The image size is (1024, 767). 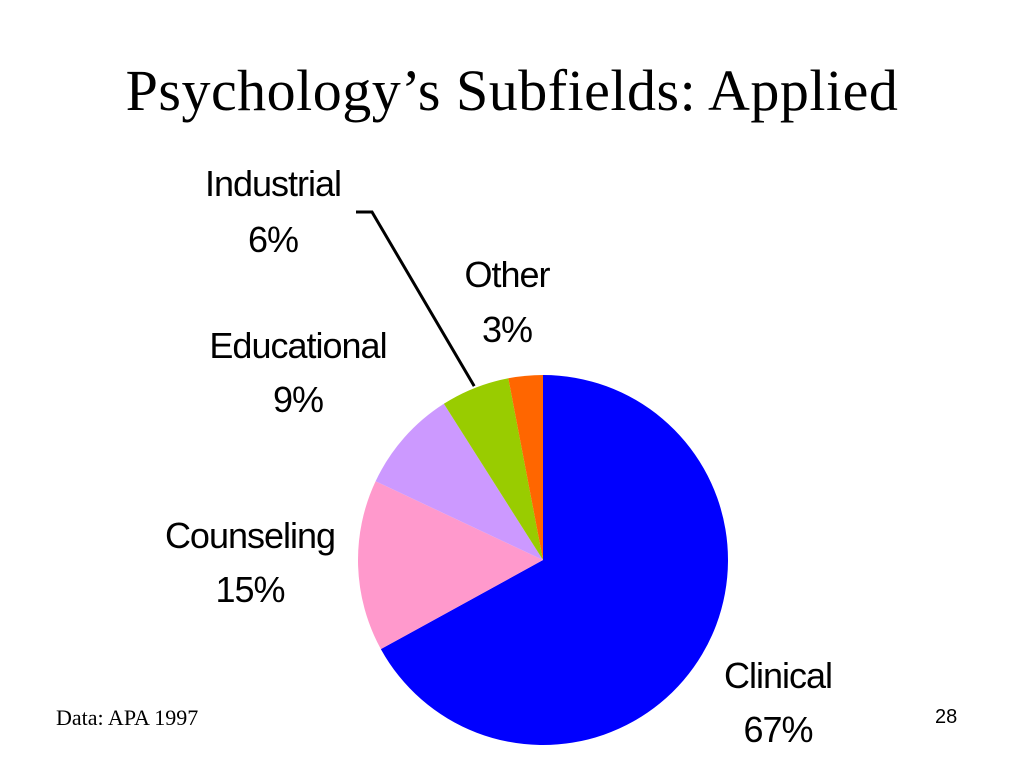 I want to click on leader-lines, so click(x=416, y=298).